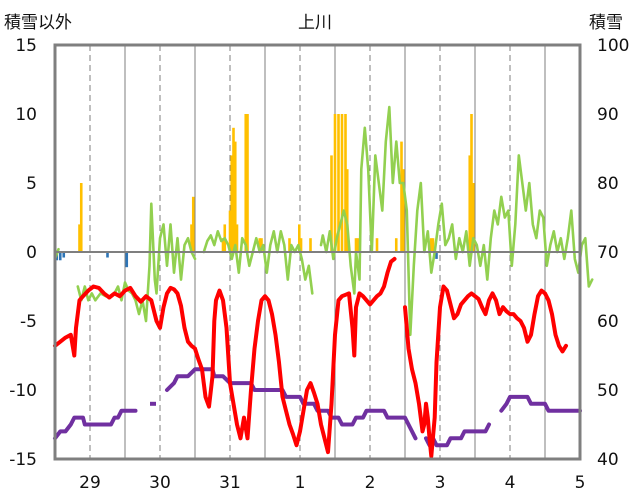 The height and width of the screenshot is (501, 636). I want to click on x-tick-label: 30, so click(160, 483).